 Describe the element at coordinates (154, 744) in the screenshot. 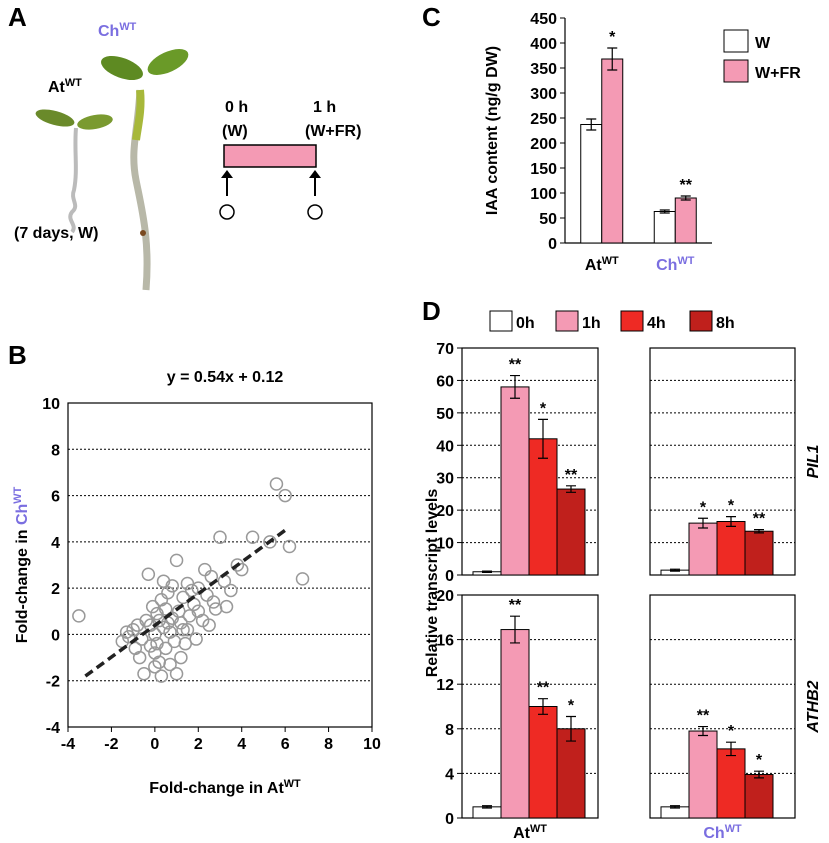

I see `x-tick-label: 0` at that location.